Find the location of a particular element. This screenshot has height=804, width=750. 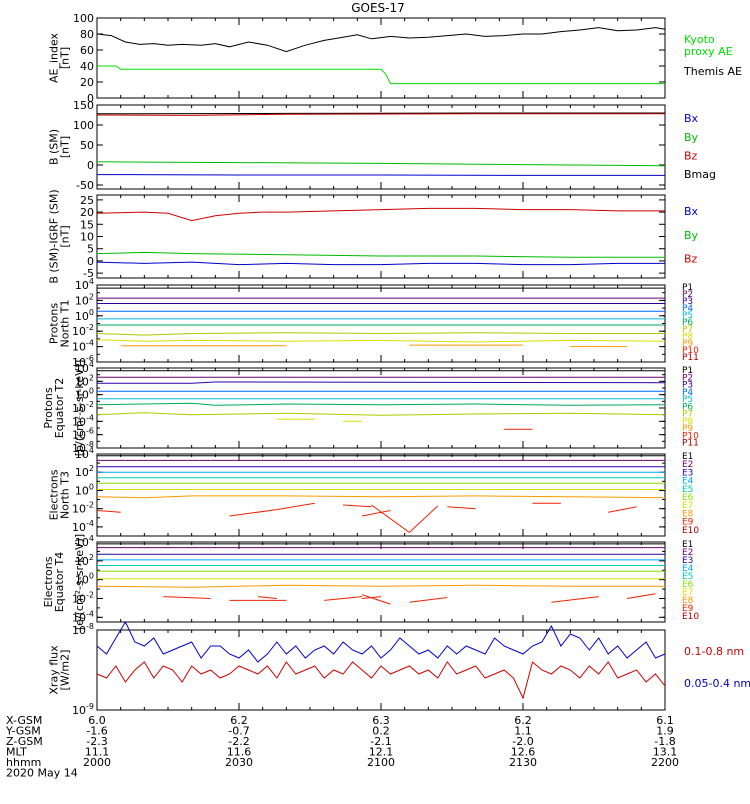

y-tick-label: 10 is located at coordinates (87, 237).